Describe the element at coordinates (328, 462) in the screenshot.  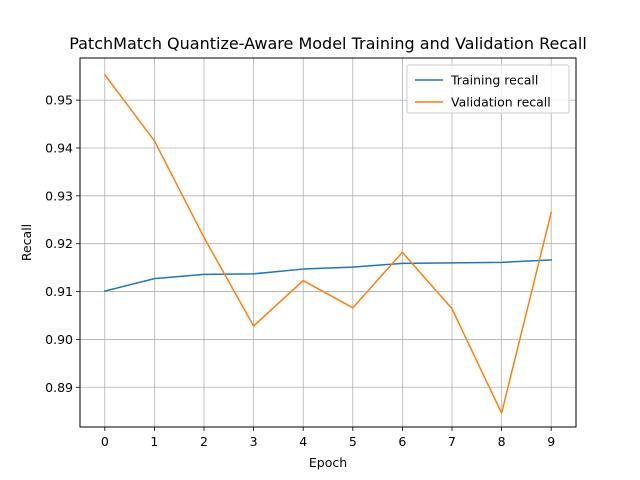
I see `x-axis-label: Epoch` at that location.